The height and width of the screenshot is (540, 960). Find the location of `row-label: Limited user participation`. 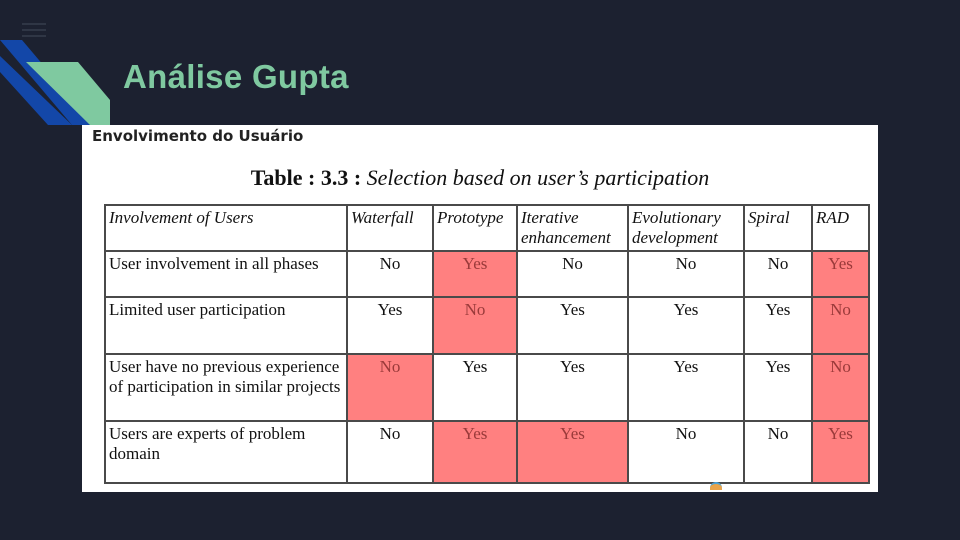

row-label: Limited user participation is located at coordinates (226, 325).